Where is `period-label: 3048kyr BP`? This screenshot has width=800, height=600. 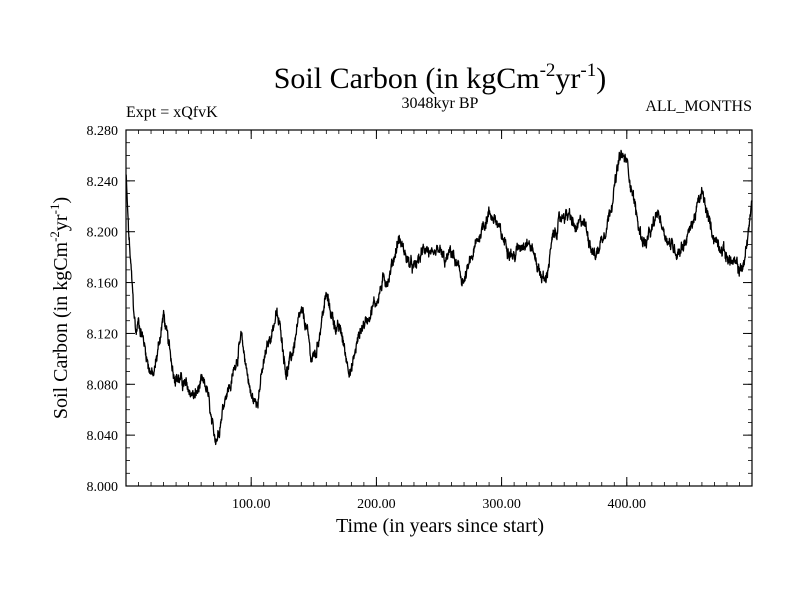
period-label: 3048kyr BP is located at coordinates (440, 103).